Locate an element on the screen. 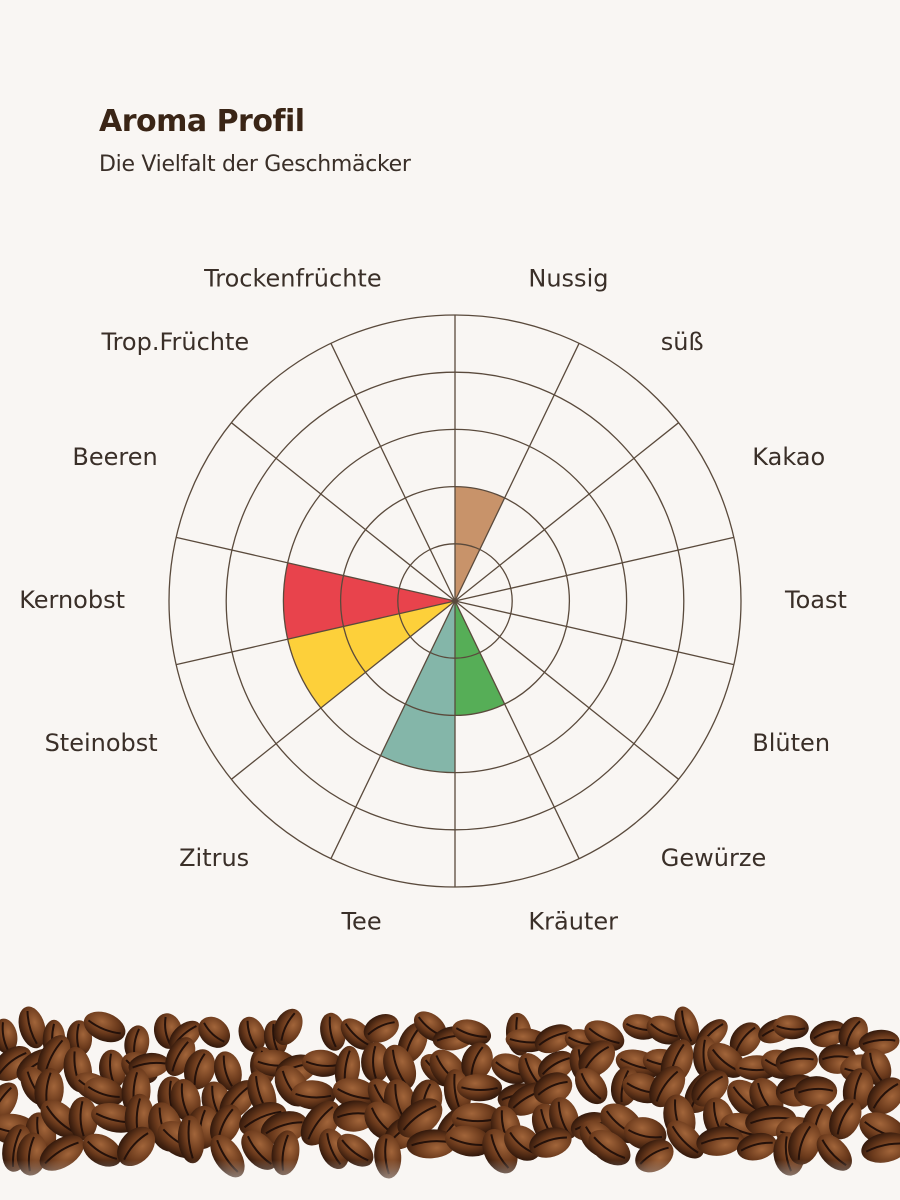  category-label-7: Tee is located at coordinates (360, 922).